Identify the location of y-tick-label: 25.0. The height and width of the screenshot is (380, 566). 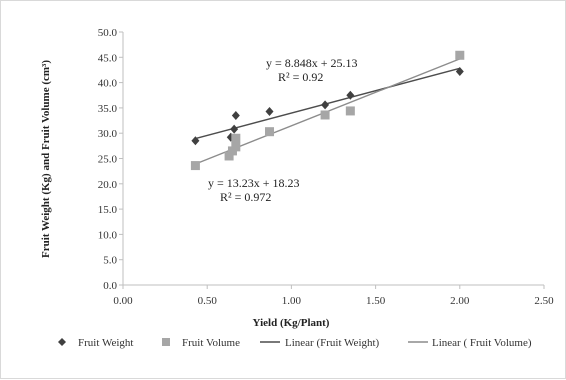
(108, 160).